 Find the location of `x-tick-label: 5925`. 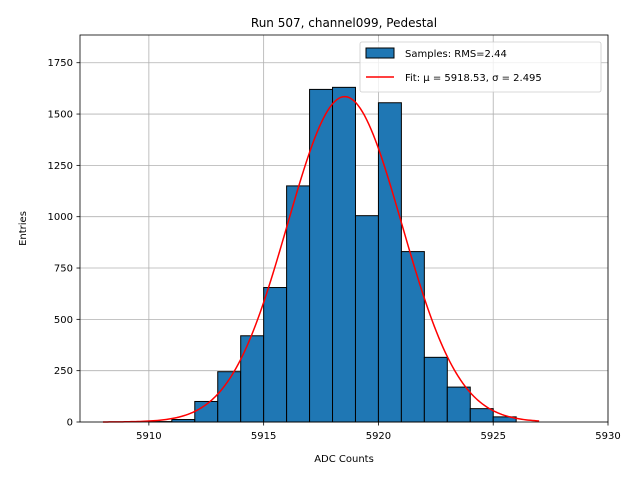

x-tick-label: 5925 is located at coordinates (492, 436).